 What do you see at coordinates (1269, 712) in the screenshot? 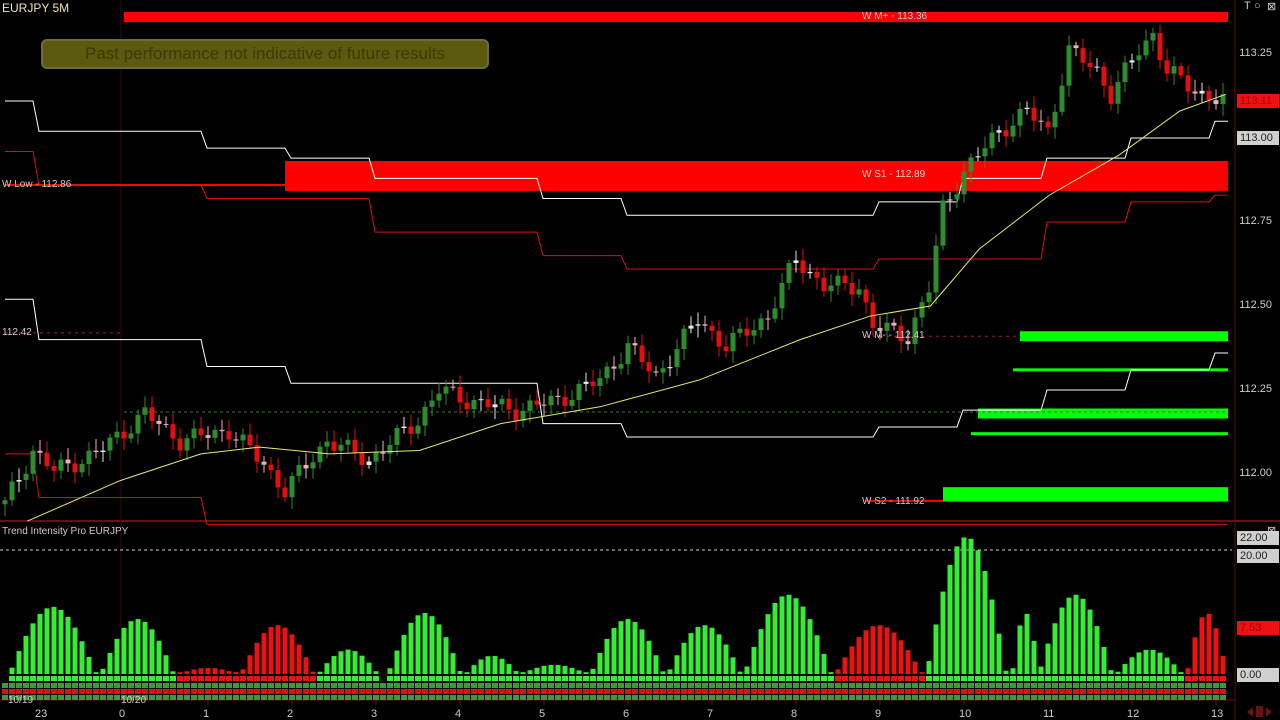
I see `scroll-right-icon` at bounding box center [1269, 712].